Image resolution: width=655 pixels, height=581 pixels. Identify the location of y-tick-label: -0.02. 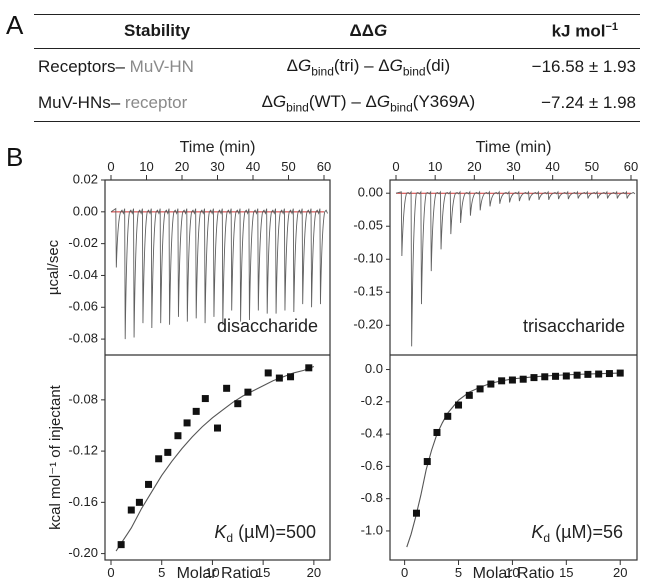
(83, 242).